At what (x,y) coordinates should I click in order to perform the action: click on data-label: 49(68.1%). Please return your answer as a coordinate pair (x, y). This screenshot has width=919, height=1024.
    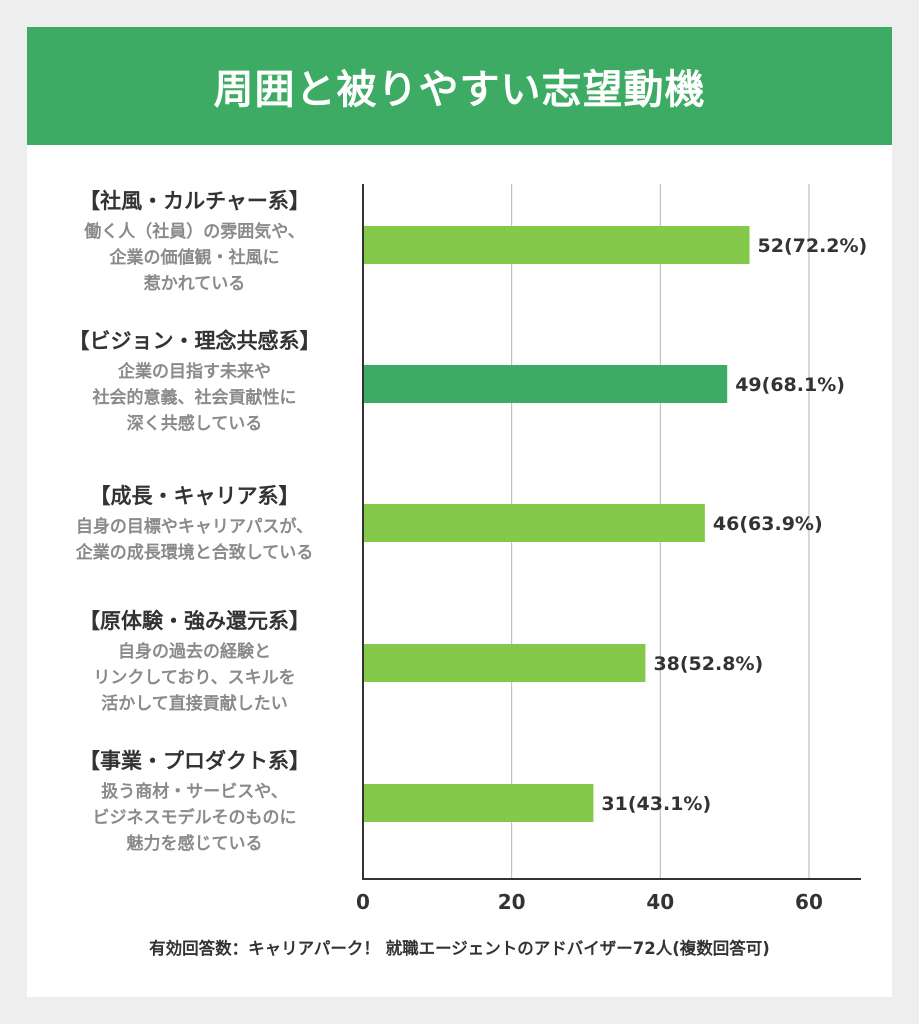
    Looking at the image, I should click on (790, 385).